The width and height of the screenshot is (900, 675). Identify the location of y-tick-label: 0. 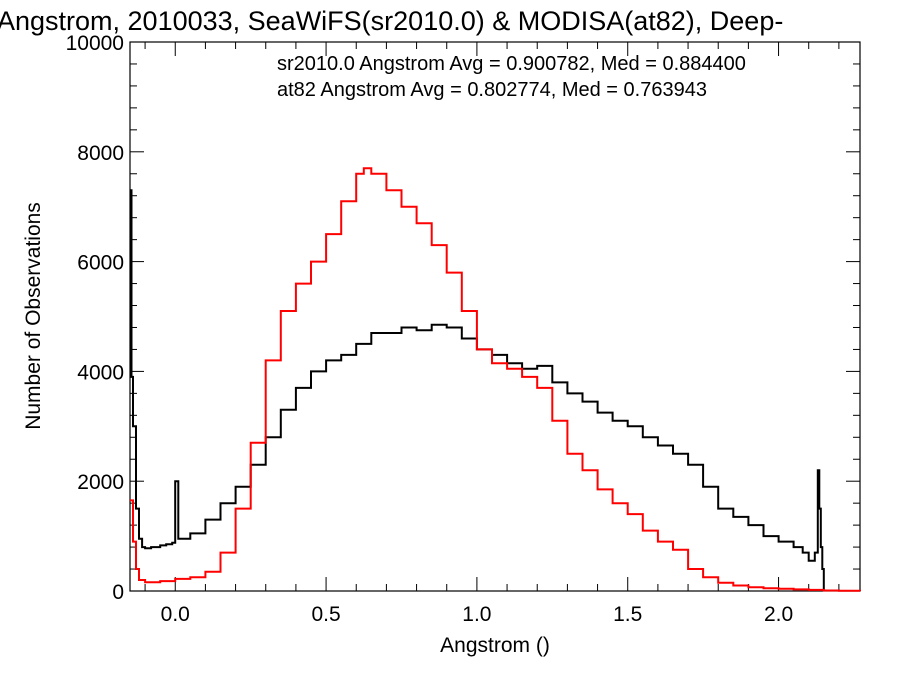
(118, 592).